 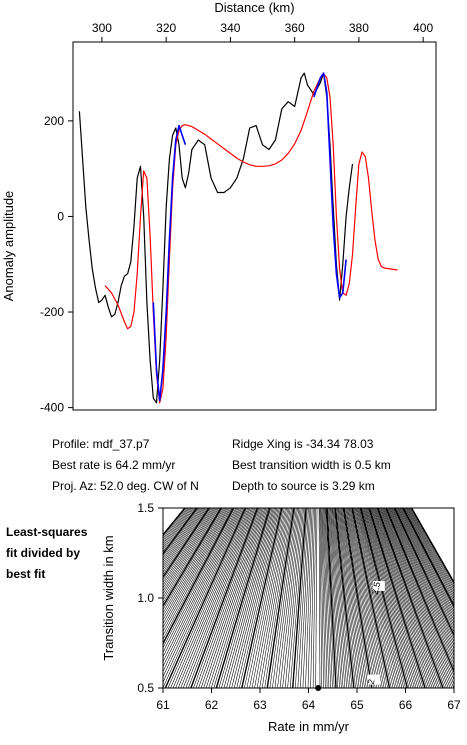 I want to click on contour-labels: 2.52, so click(x=375, y=633).